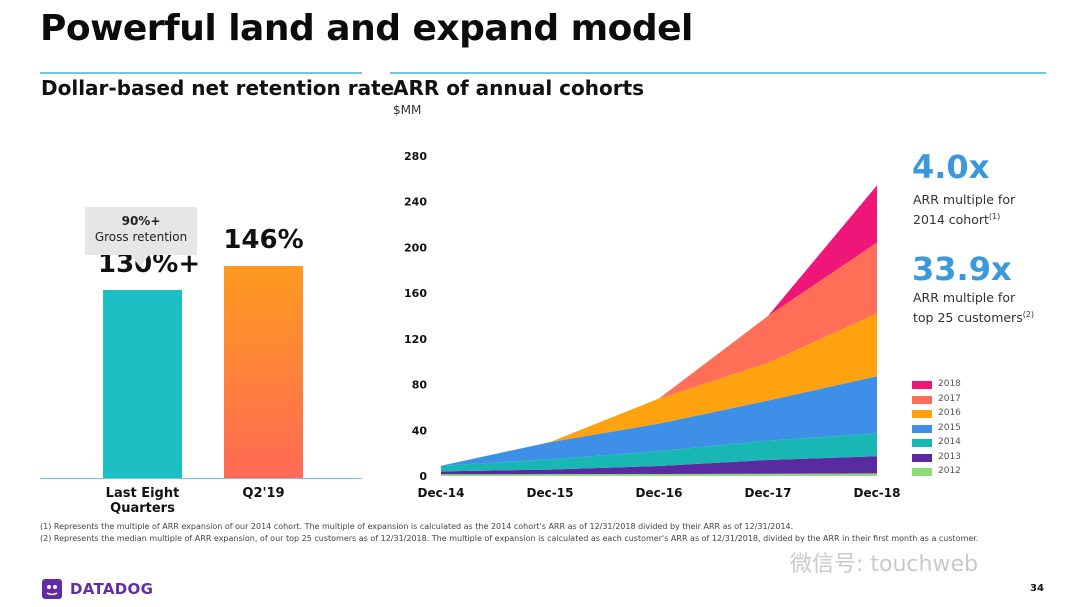  I want to click on area-series-2016, so click(659, 389).